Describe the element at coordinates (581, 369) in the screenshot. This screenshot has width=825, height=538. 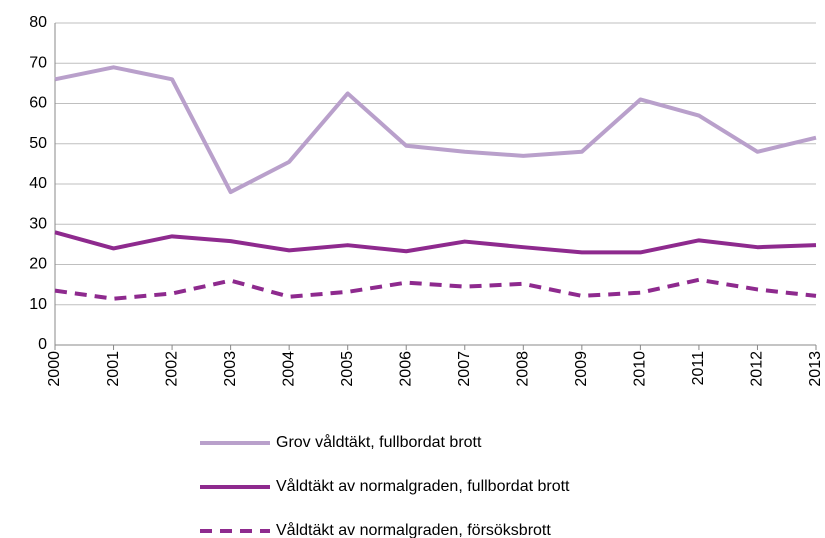
I see `x-tick-label: 2009` at that location.